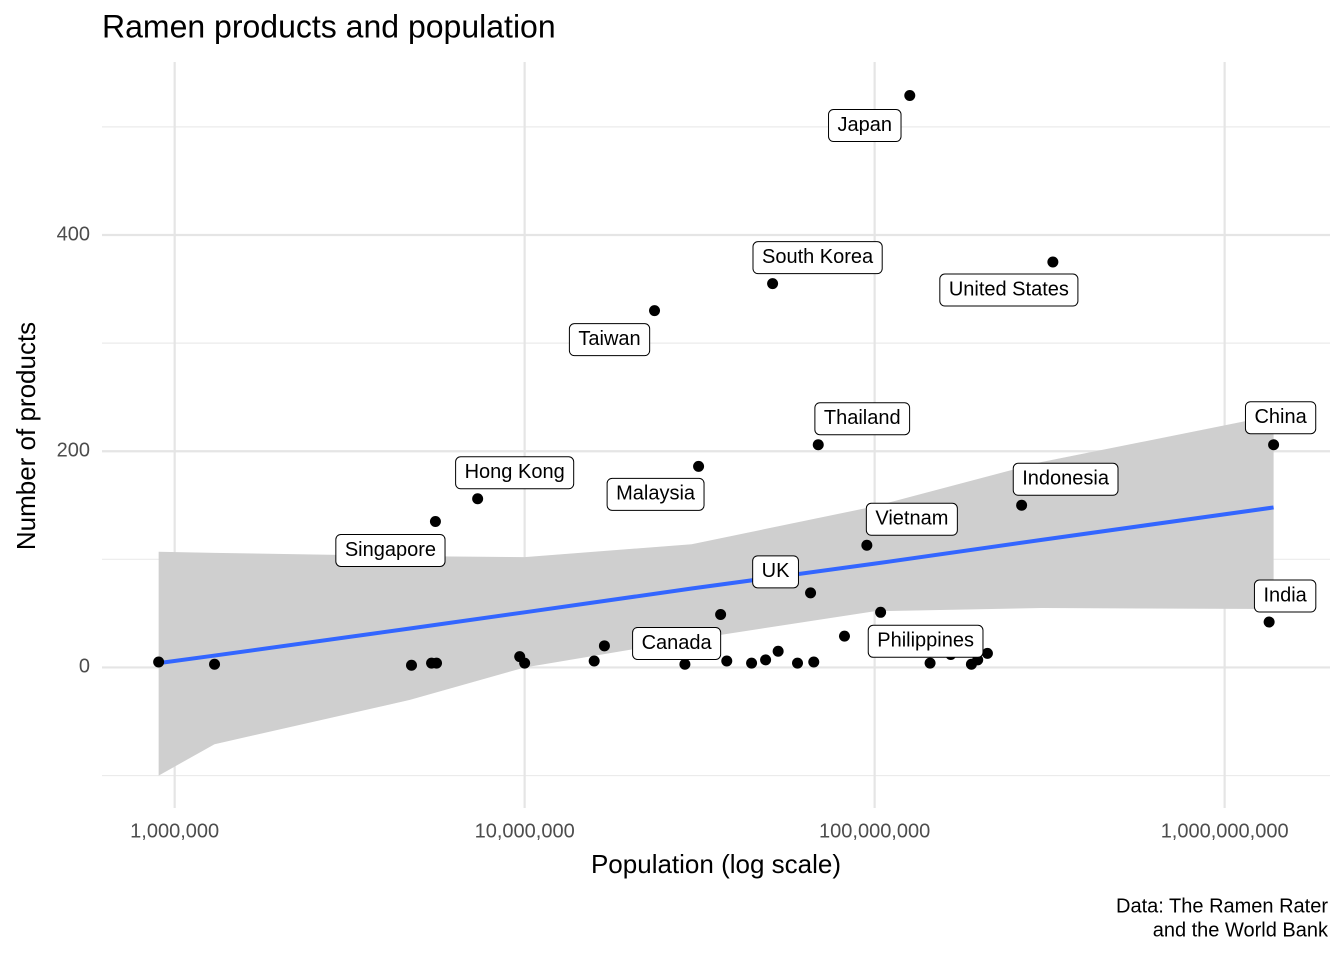 The image size is (1344, 960). What do you see at coordinates (525, 831) in the screenshot?
I see `x-tick-label: 10,000,000` at bounding box center [525, 831].